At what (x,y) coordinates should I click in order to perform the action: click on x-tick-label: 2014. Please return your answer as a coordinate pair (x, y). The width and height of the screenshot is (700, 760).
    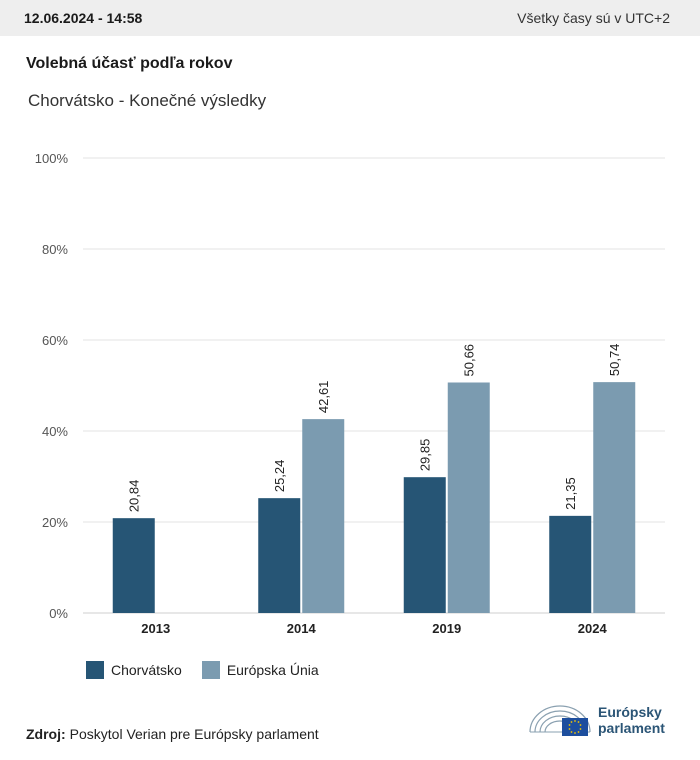
    Looking at the image, I should click on (302, 628).